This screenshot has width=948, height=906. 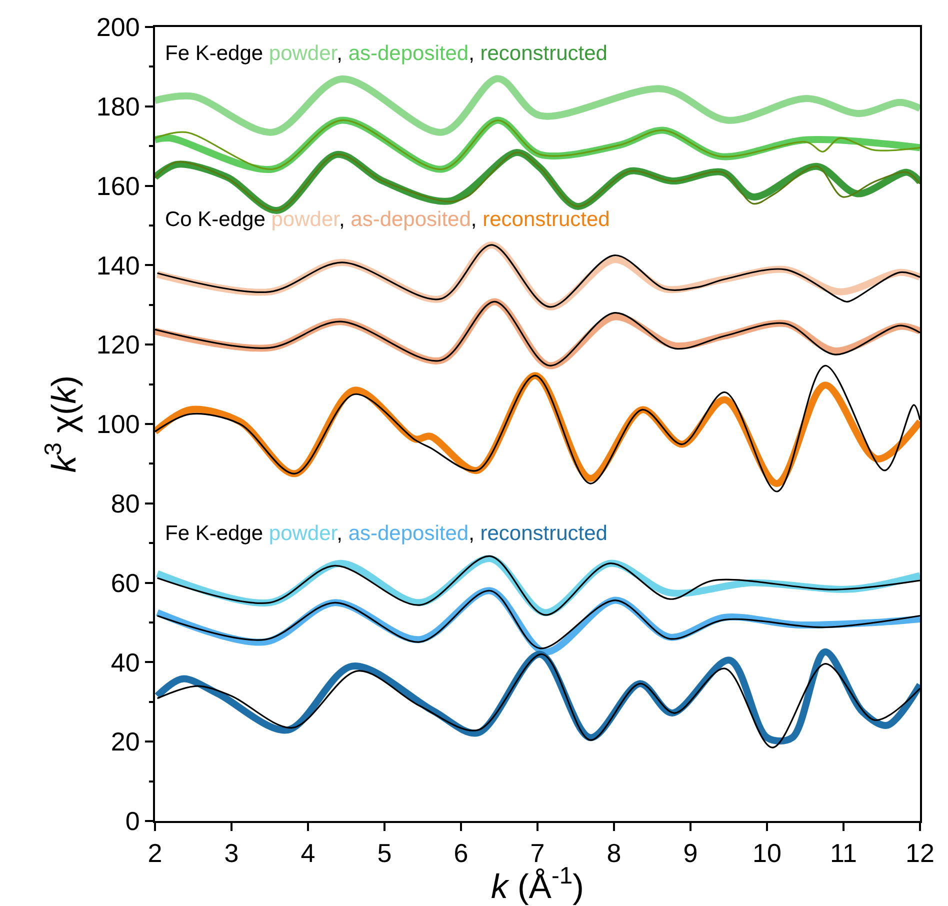 What do you see at coordinates (231, 853) in the screenshot?
I see `x-tick-label: 3` at bounding box center [231, 853].